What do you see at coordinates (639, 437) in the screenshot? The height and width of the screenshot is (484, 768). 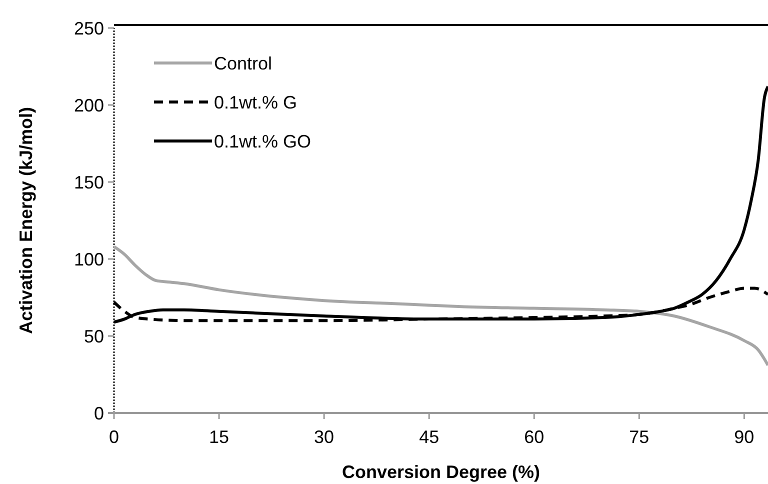 I see `x-tick-label: 75` at bounding box center [639, 437].